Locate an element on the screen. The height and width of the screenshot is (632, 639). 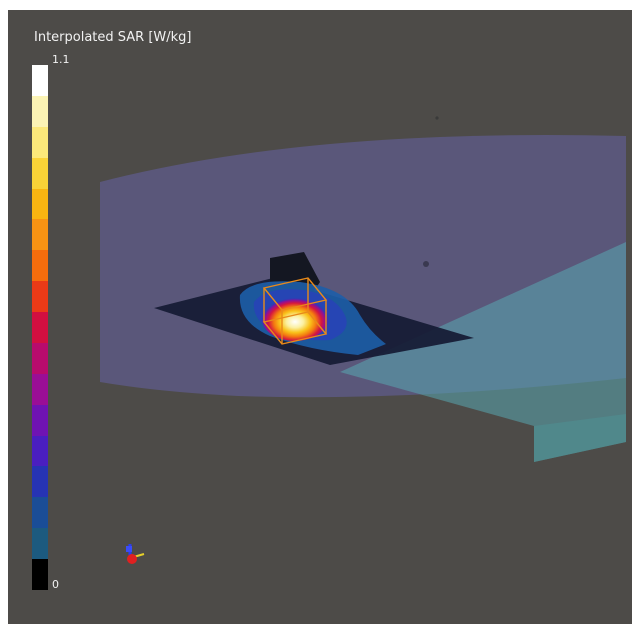
sar-colorbar is located at coordinates (40, 327).